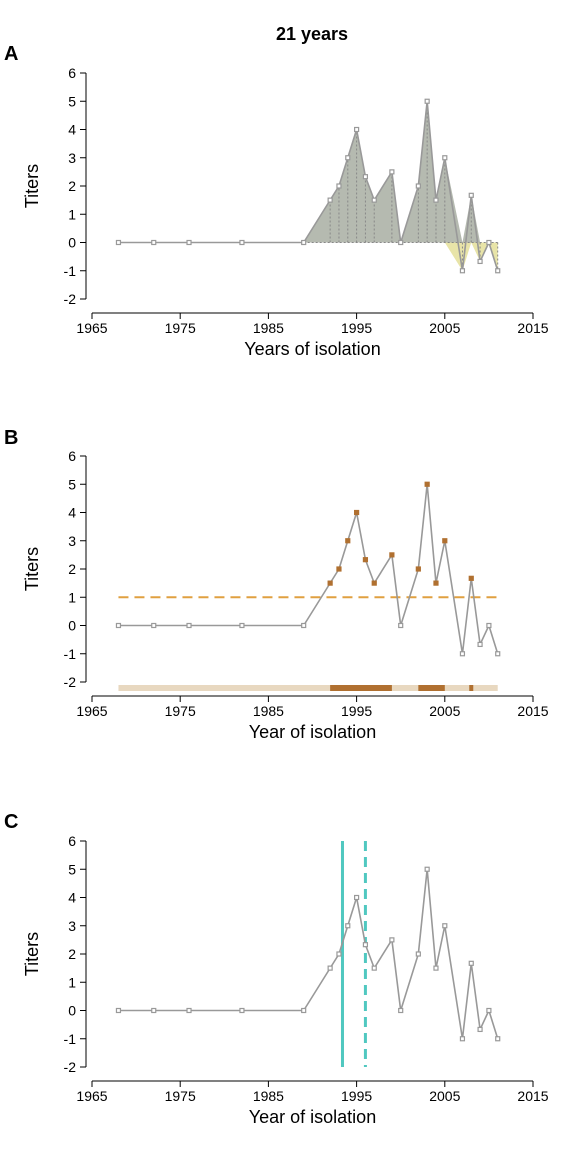  What do you see at coordinates (312, 34) in the screenshot?
I see `figure-title: 21 years` at bounding box center [312, 34].